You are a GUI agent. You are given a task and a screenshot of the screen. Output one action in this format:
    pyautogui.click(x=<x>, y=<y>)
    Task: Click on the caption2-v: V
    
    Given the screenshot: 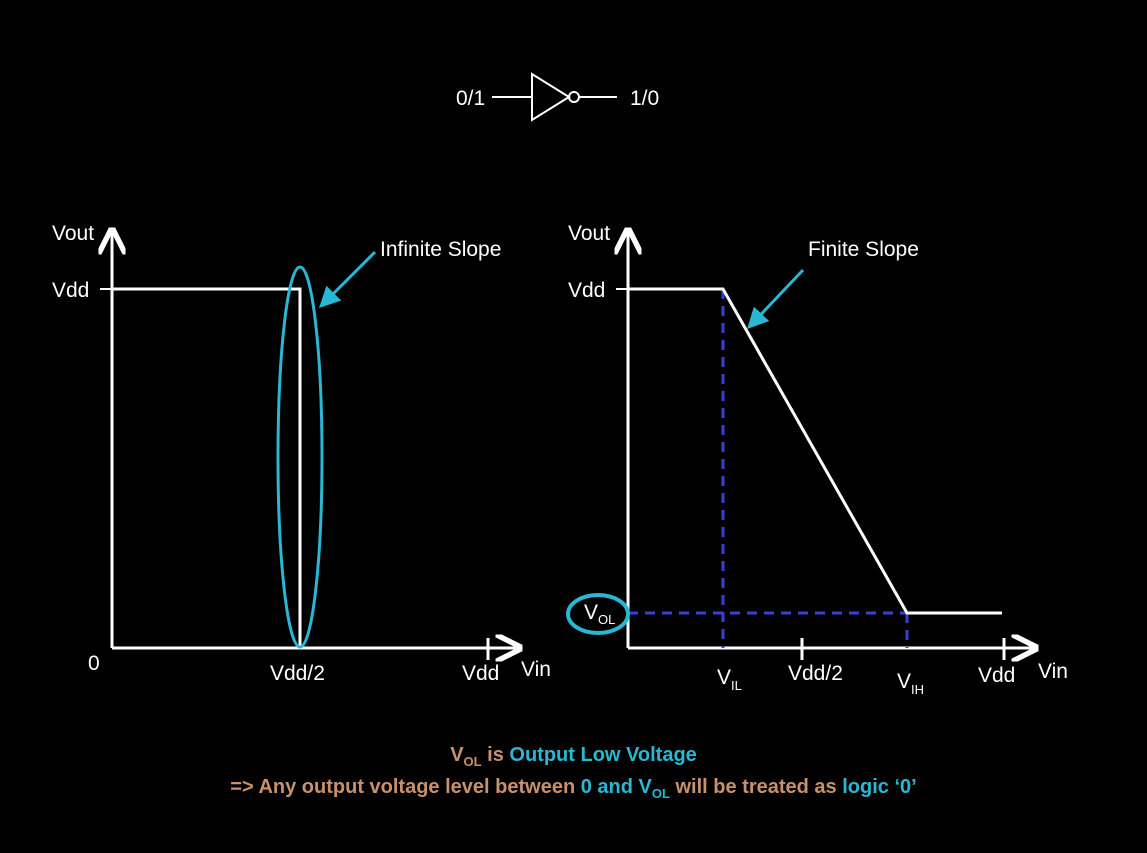 What is the action you would take?
    pyautogui.click(x=645, y=787)
    